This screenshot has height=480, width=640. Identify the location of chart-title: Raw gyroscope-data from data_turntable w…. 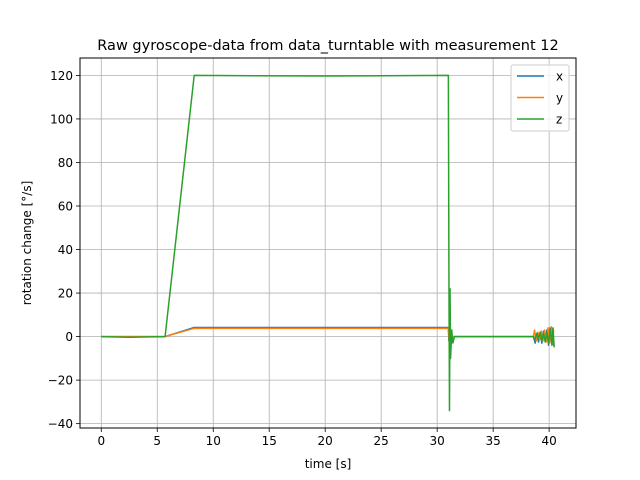
(327, 46).